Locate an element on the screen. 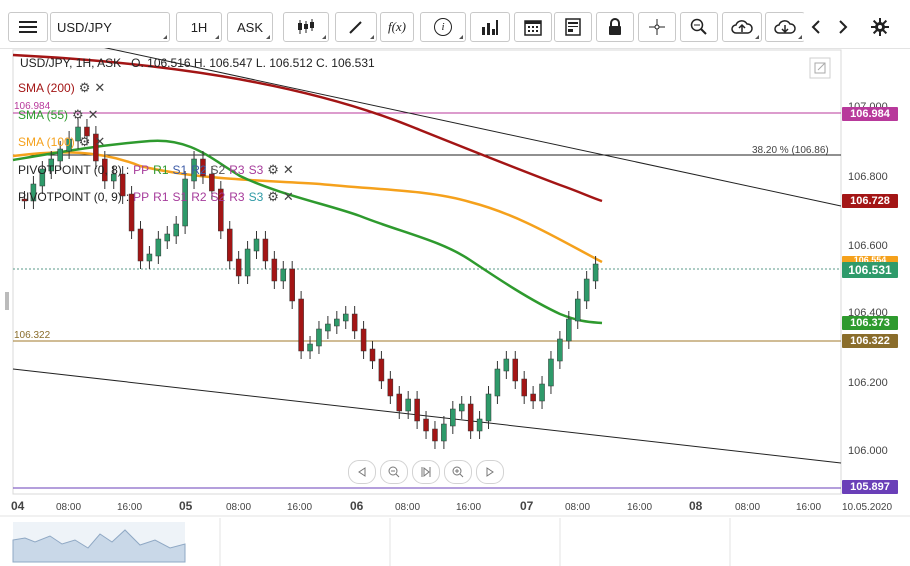 This screenshot has width=910, height=566. template-button is located at coordinates (573, 27).